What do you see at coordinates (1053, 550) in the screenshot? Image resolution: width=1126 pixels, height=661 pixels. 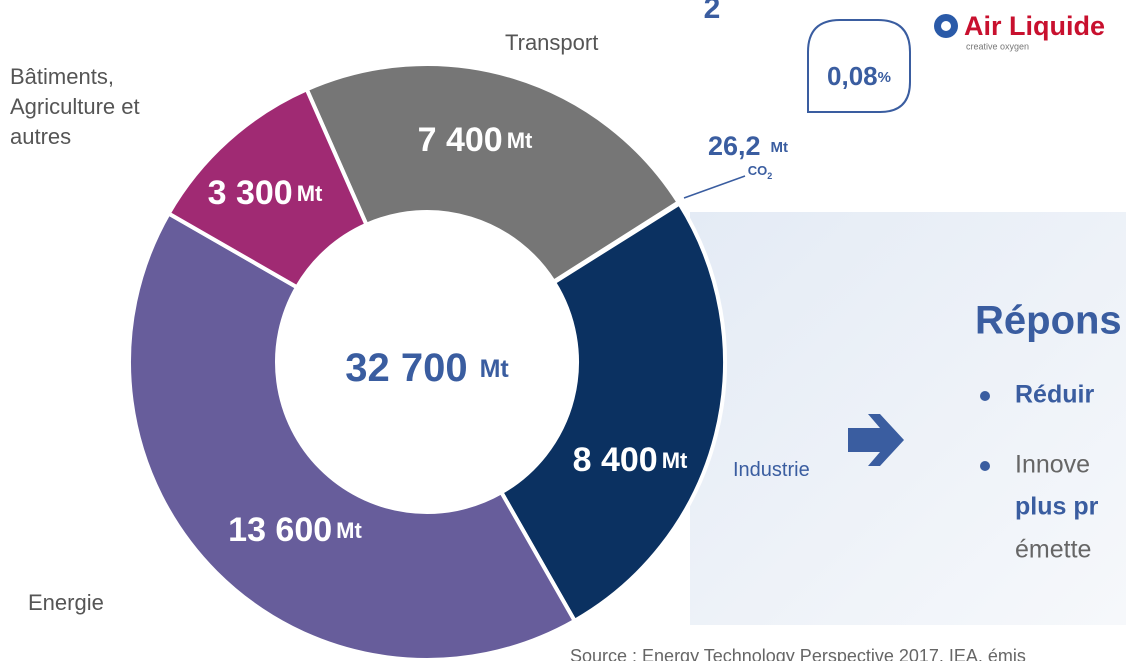 I see `bullet-text: émette` at bounding box center [1053, 550].